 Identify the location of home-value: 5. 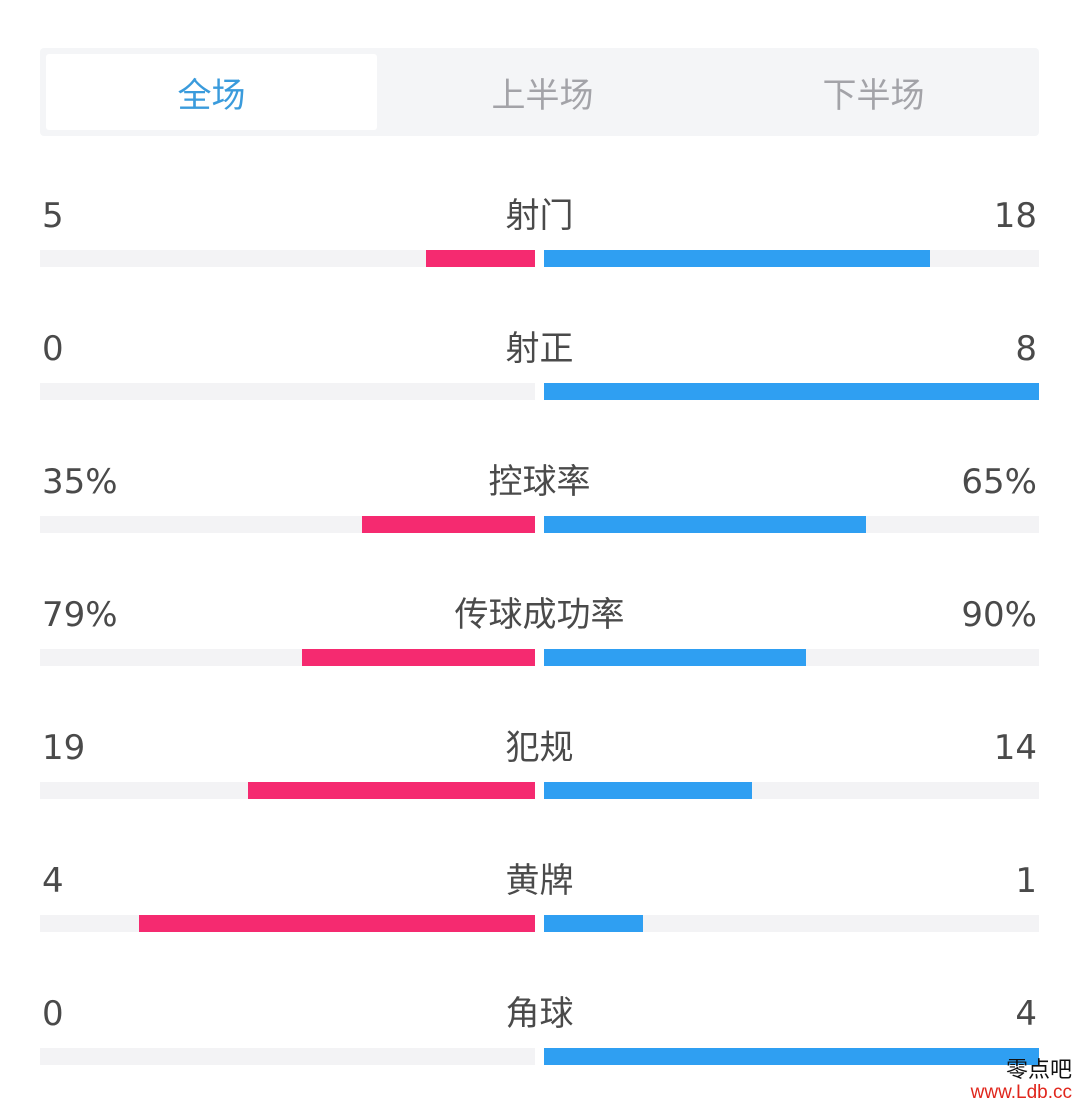
(53, 216).